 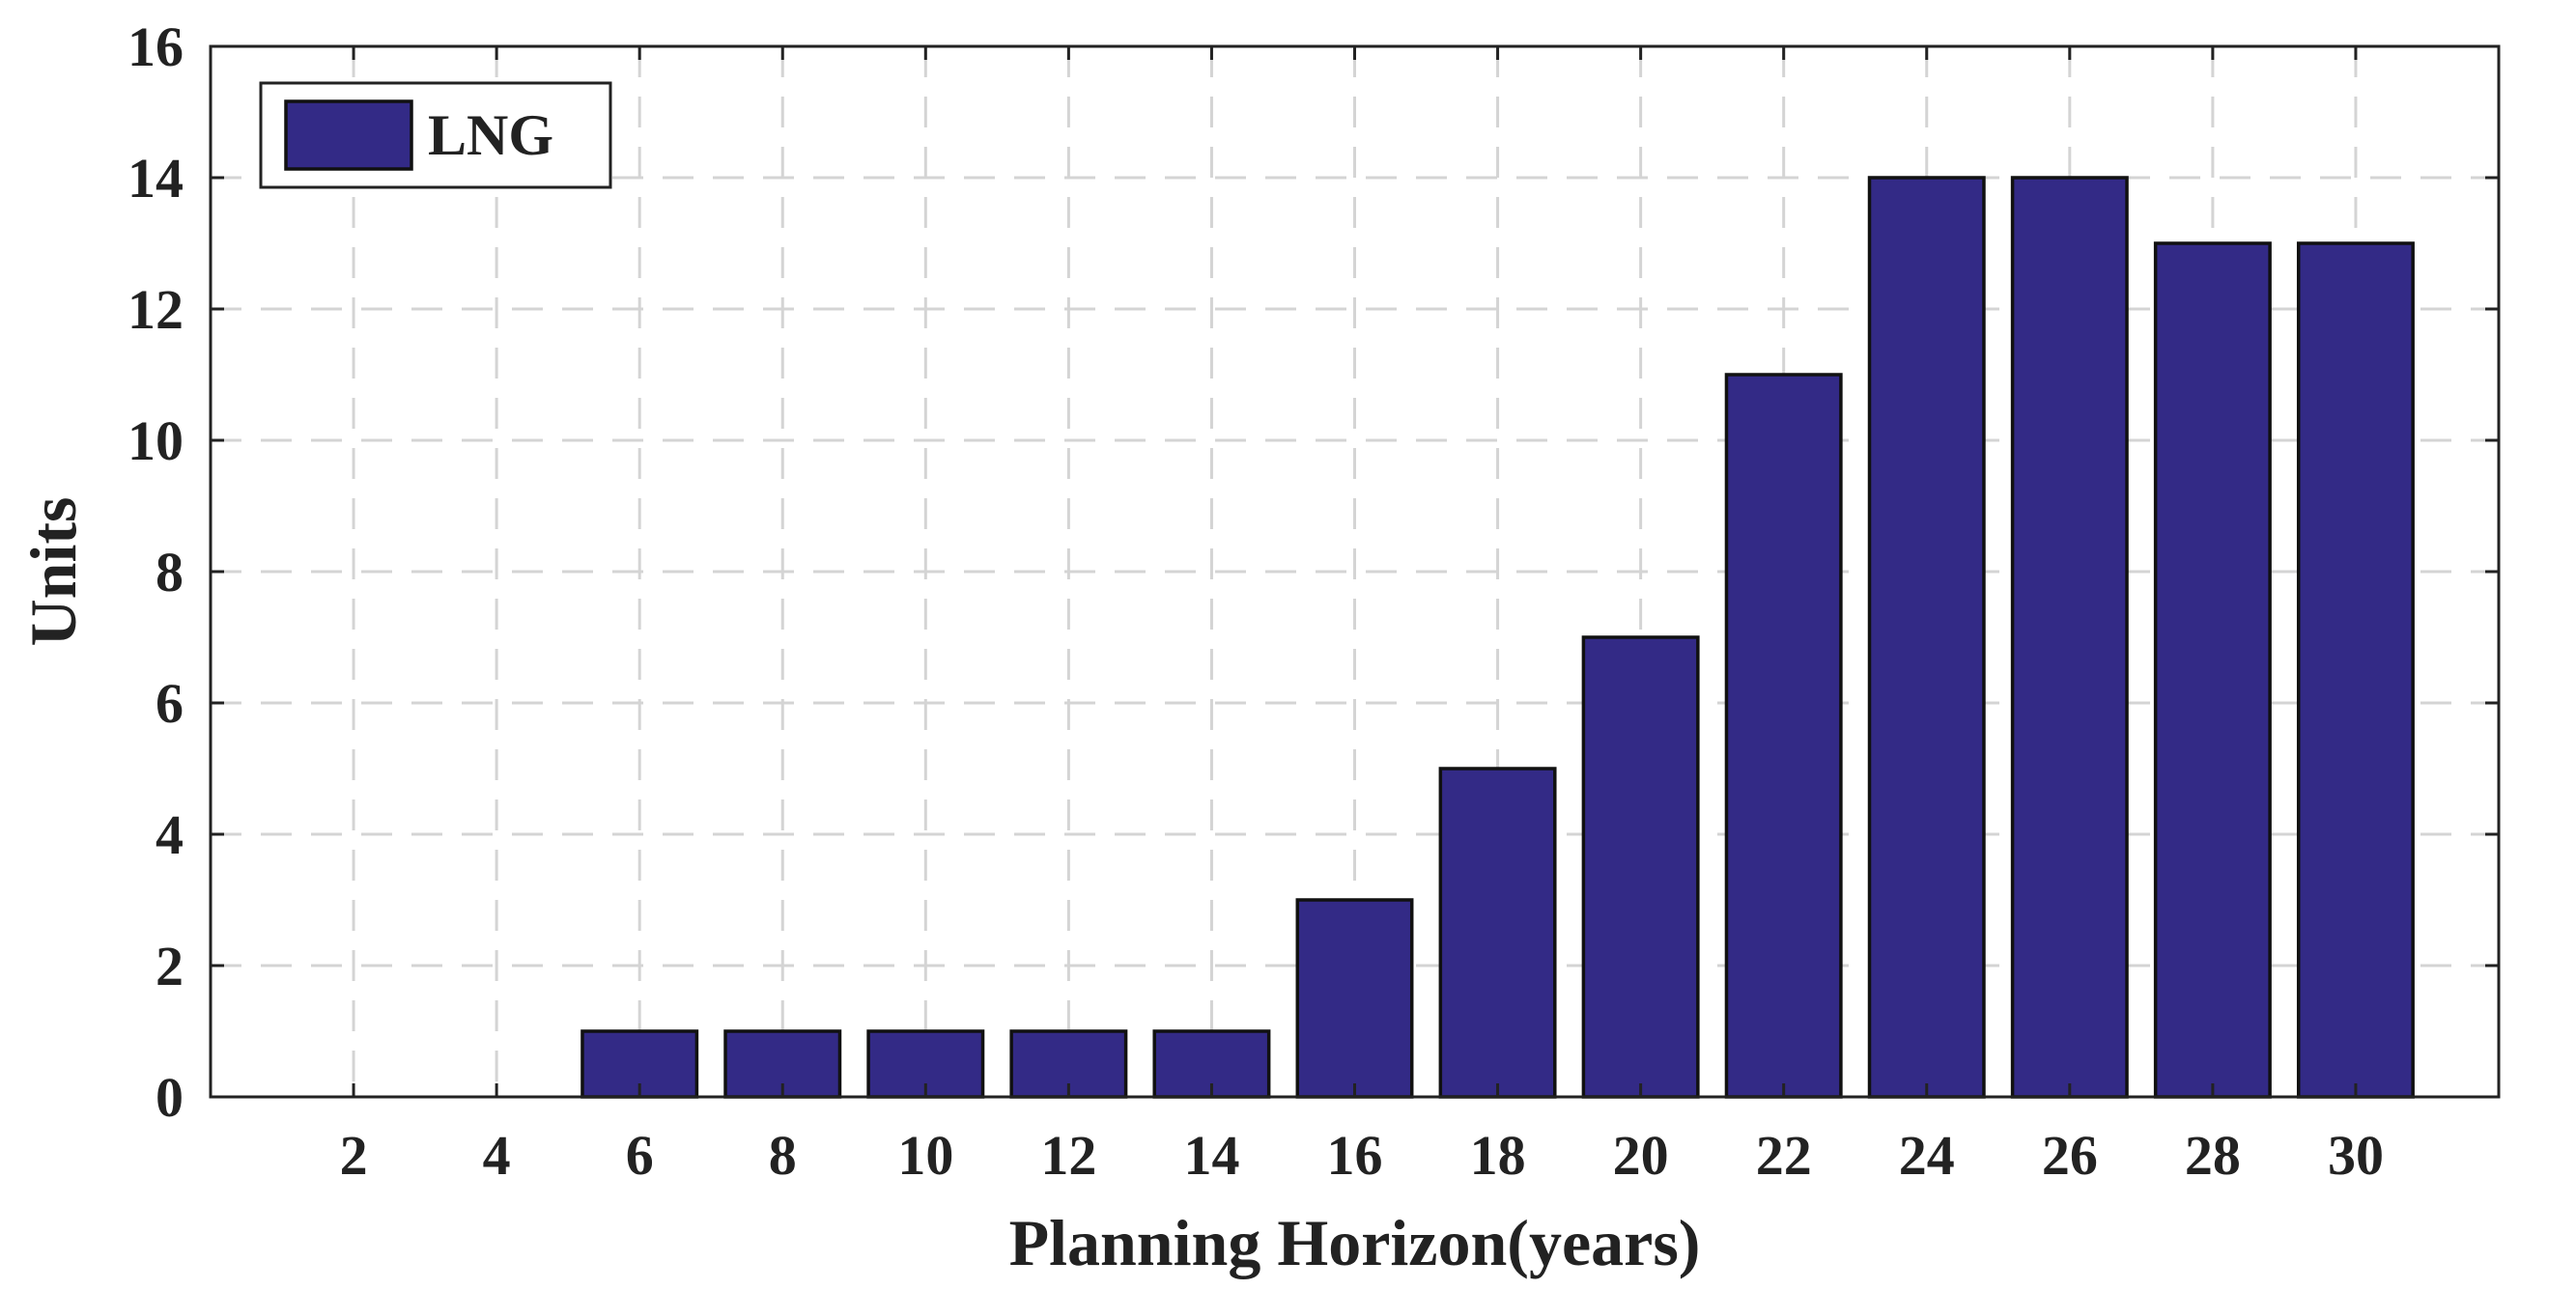 What do you see at coordinates (354, 1155) in the screenshot?
I see `x-tick-label: 2` at bounding box center [354, 1155].